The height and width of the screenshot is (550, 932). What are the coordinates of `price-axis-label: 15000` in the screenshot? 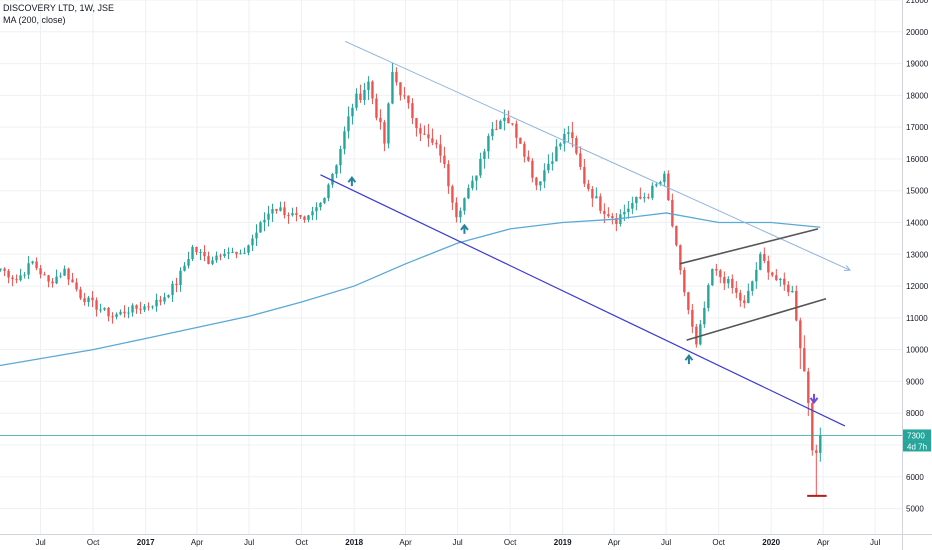 It's located at (917, 191).